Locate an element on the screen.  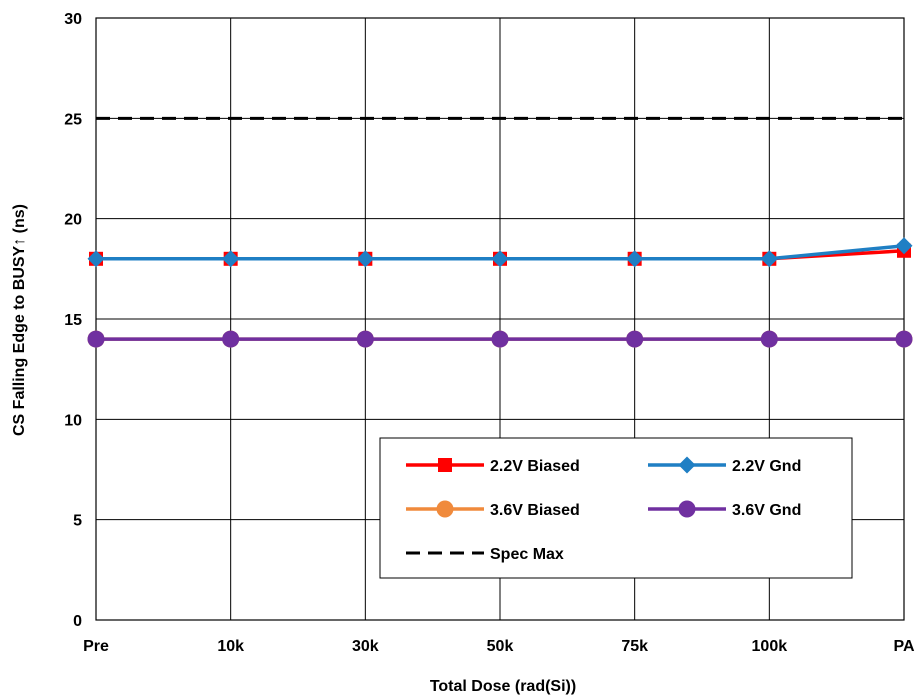
legend-entry: Spec Max is located at coordinates (485, 554).